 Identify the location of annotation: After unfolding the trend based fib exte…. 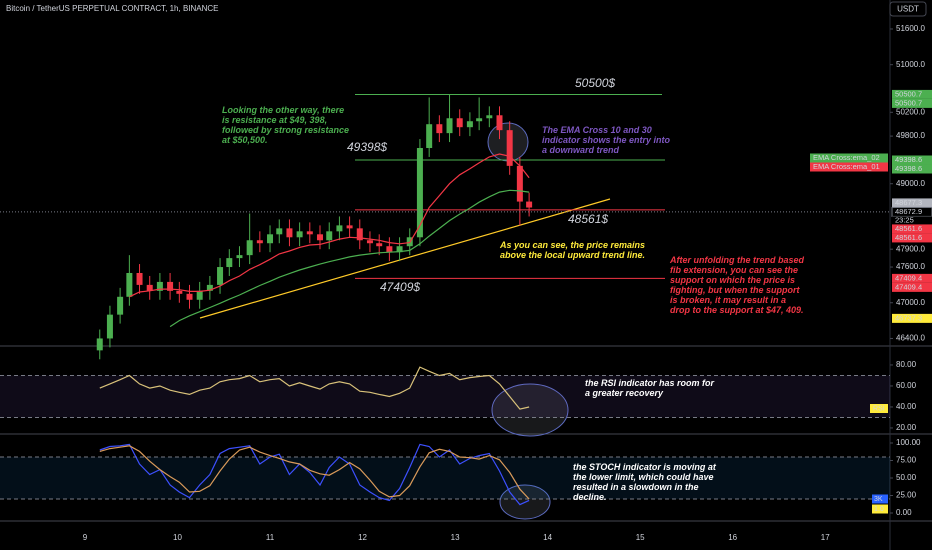
(737, 285).